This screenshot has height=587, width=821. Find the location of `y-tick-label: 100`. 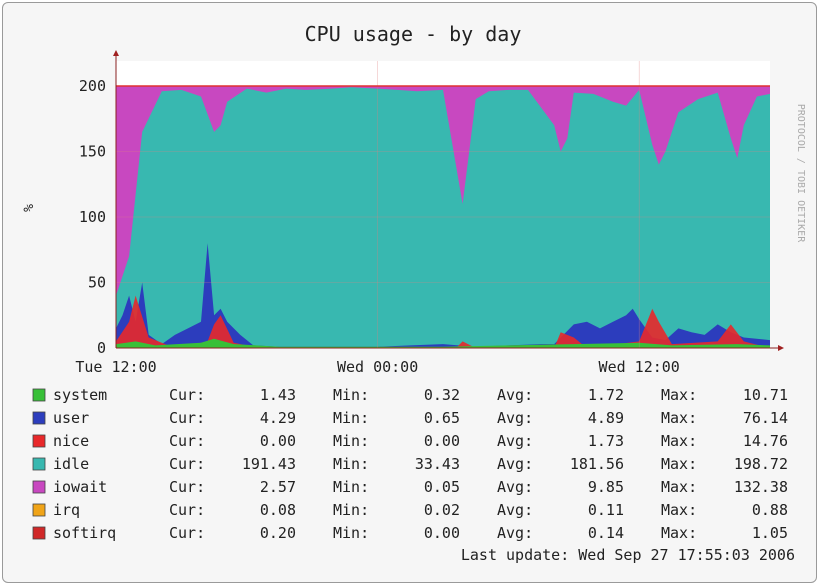

y-tick-label: 100 is located at coordinates (92, 217).